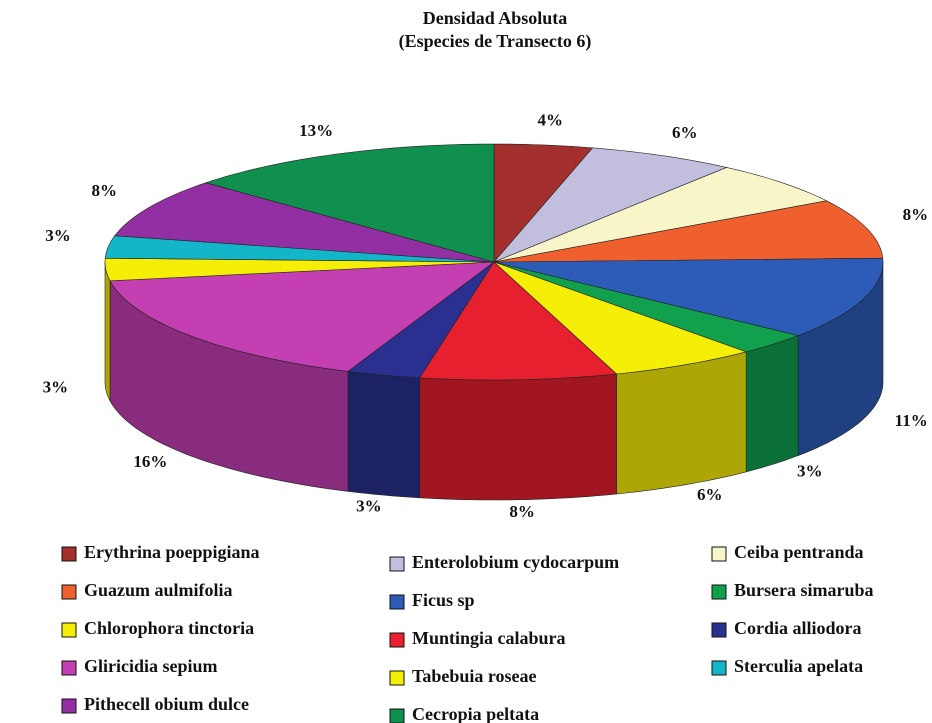 Image resolution: width=932 pixels, height=723 pixels. Describe the element at coordinates (489, 638) in the screenshot. I see `legend-label: Muntingia calabura` at that location.